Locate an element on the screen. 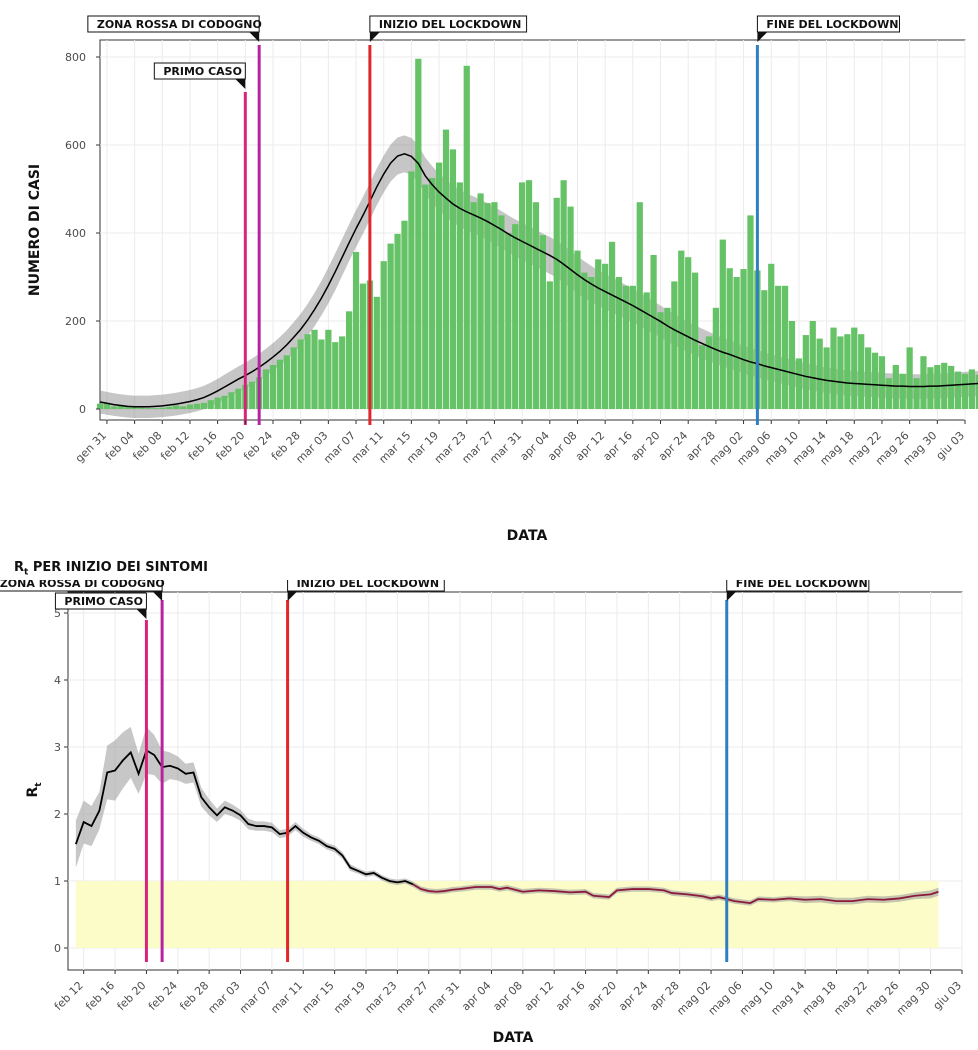  rt-x-tick-label: mag 26 is located at coordinates (882, 998).